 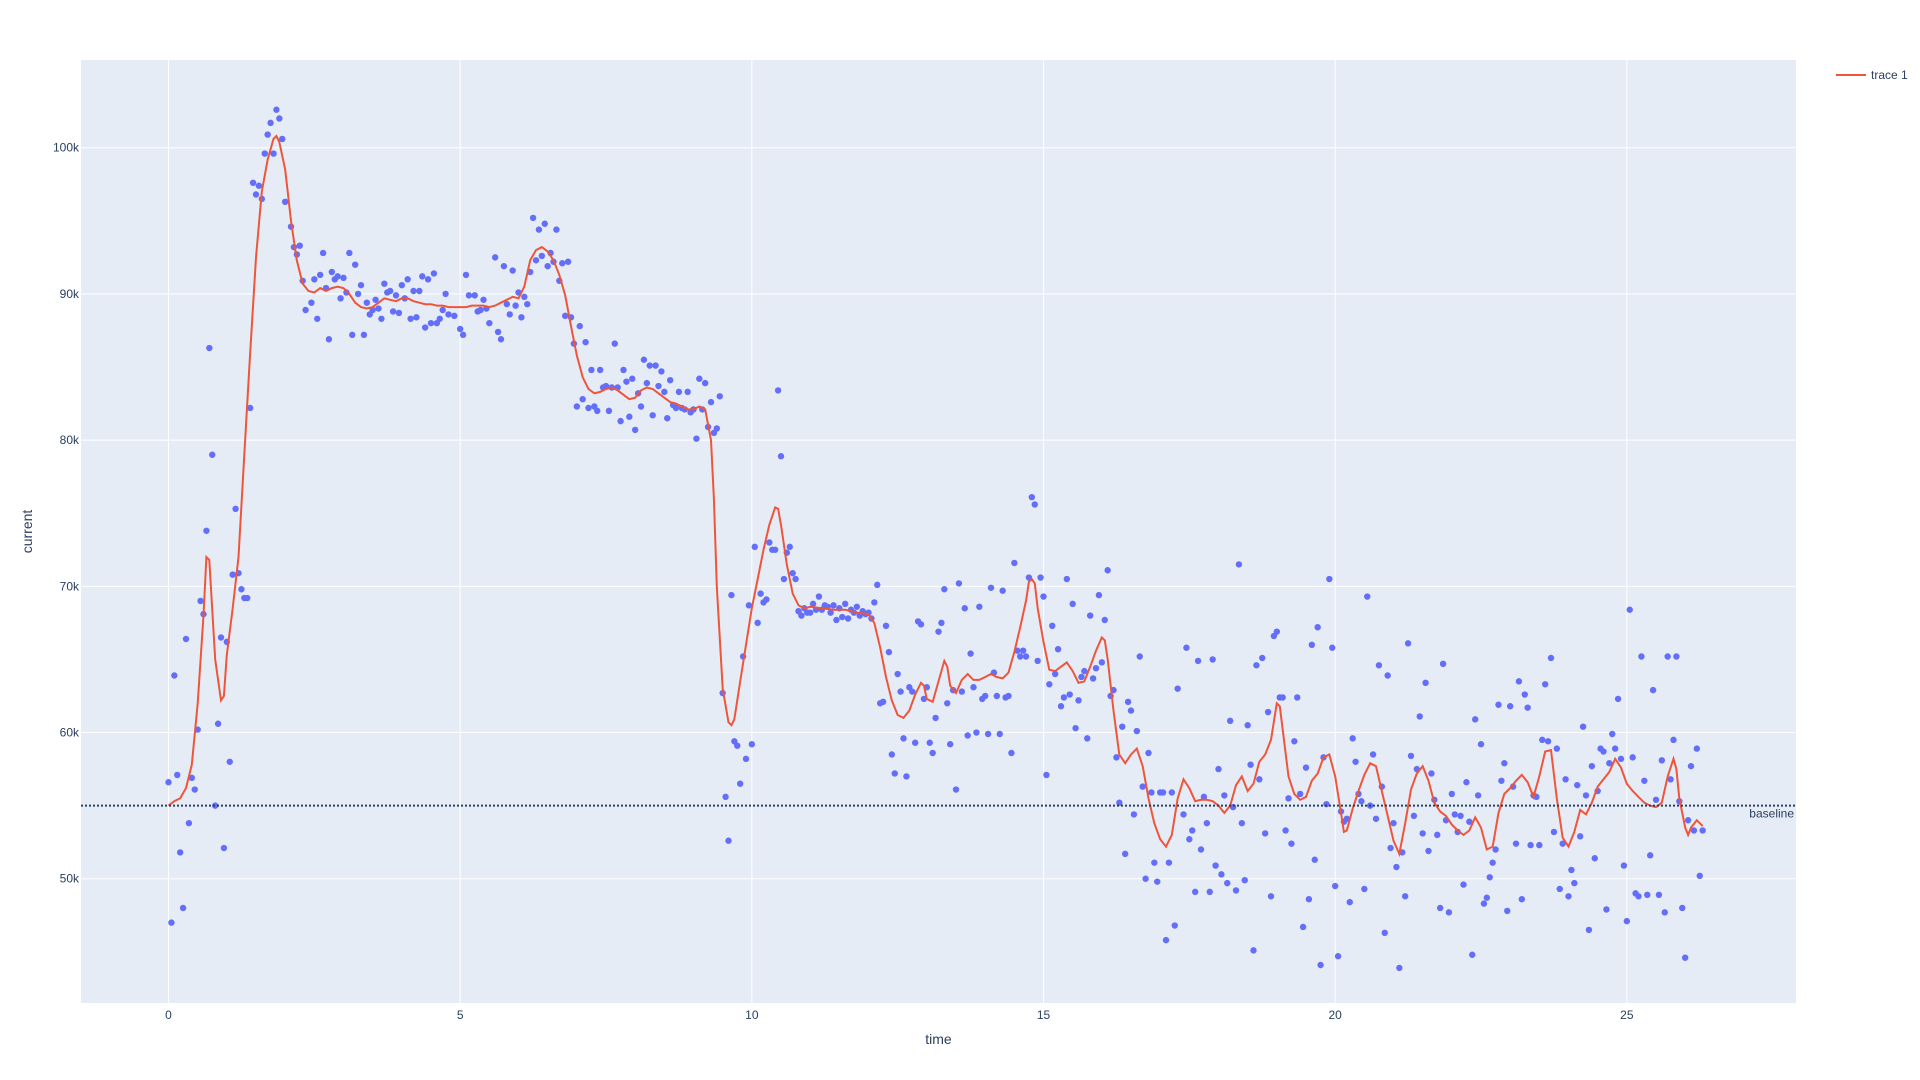 What do you see at coordinates (1872, 75) in the screenshot?
I see `legend: trace 1` at bounding box center [1872, 75].